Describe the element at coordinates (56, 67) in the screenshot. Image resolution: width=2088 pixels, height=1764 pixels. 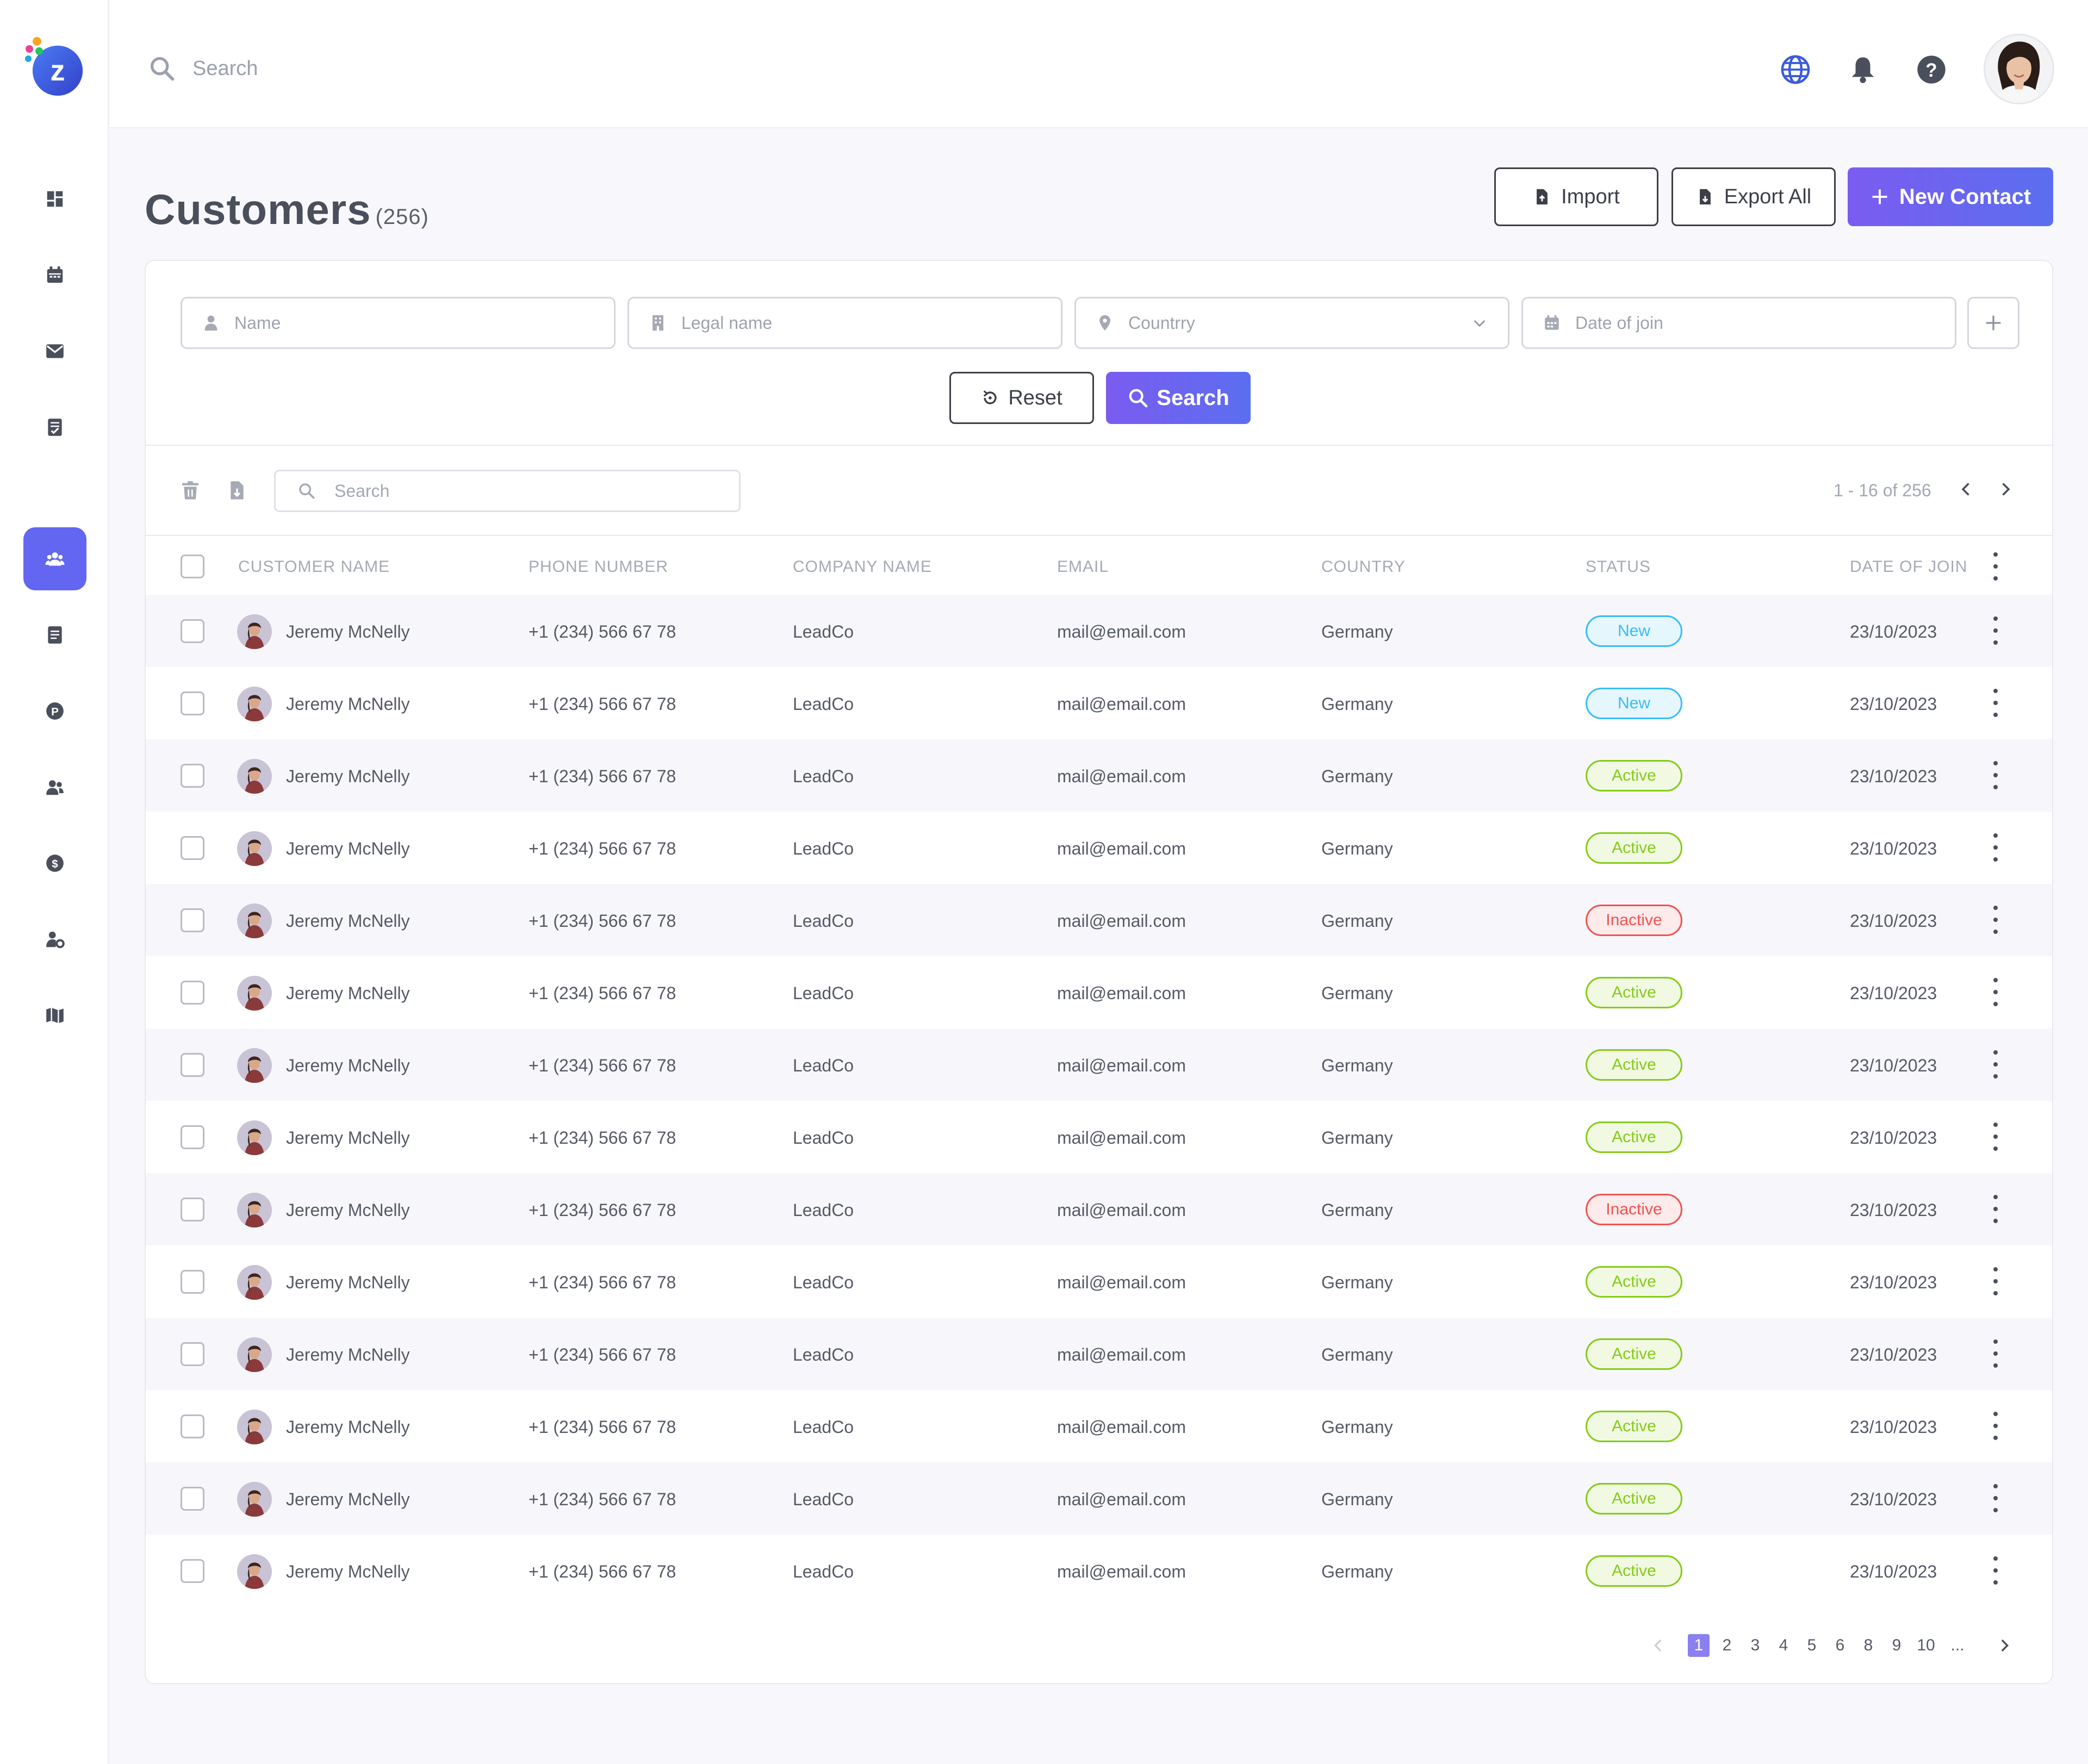
I see `app-logo: z` at that location.